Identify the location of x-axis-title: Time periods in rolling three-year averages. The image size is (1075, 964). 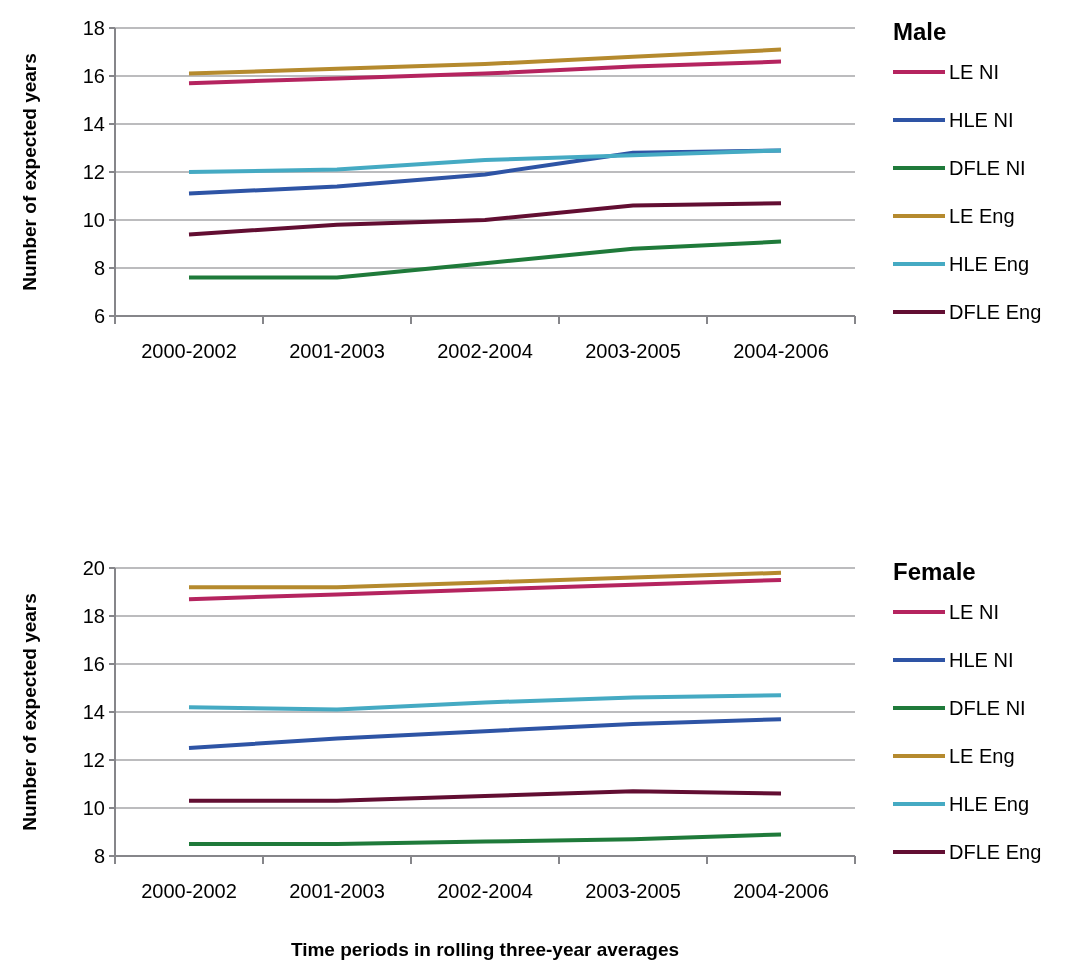
(485, 949).